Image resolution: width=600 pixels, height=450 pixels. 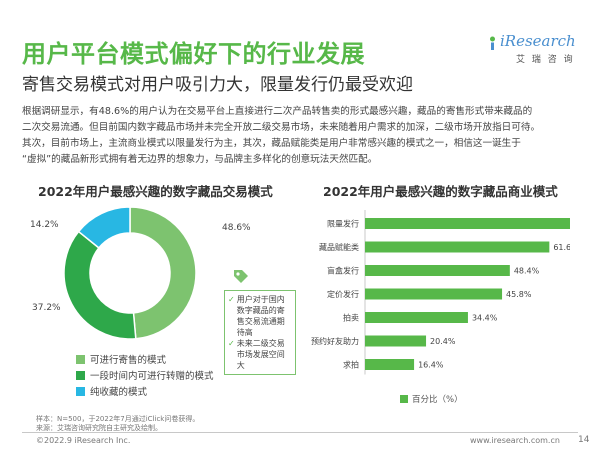 I want to click on bar-value-label: 48.4%, so click(x=527, y=271).